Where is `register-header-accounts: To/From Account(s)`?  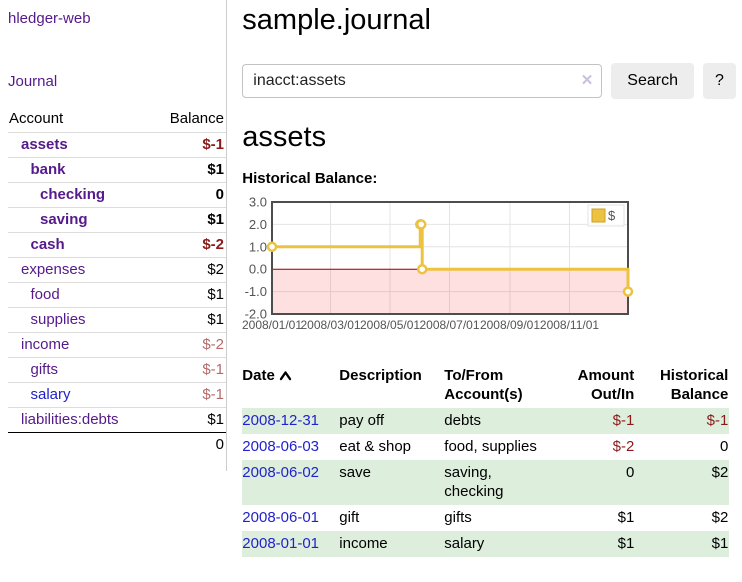 register-header-accounts: To/From Account(s) is located at coordinates (498, 385).